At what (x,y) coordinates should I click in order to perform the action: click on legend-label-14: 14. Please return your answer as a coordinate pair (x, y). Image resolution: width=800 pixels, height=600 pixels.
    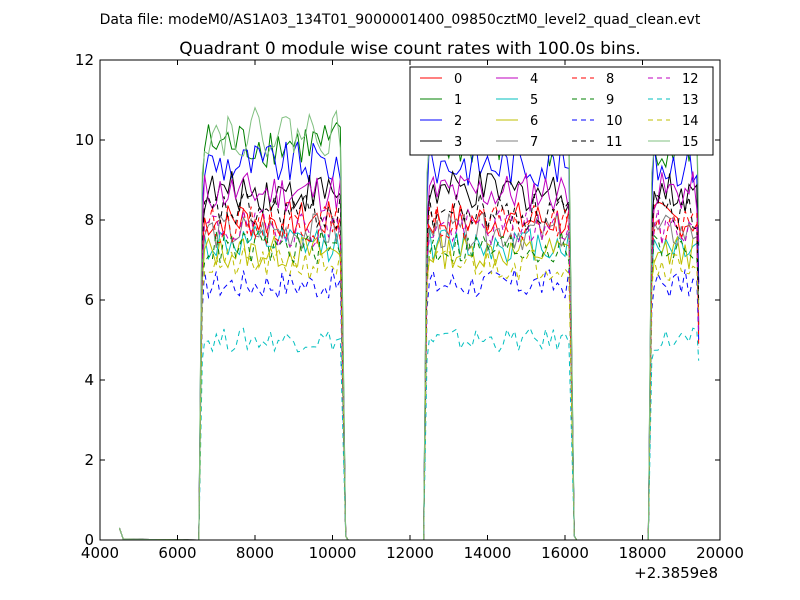
    Looking at the image, I should click on (690, 121).